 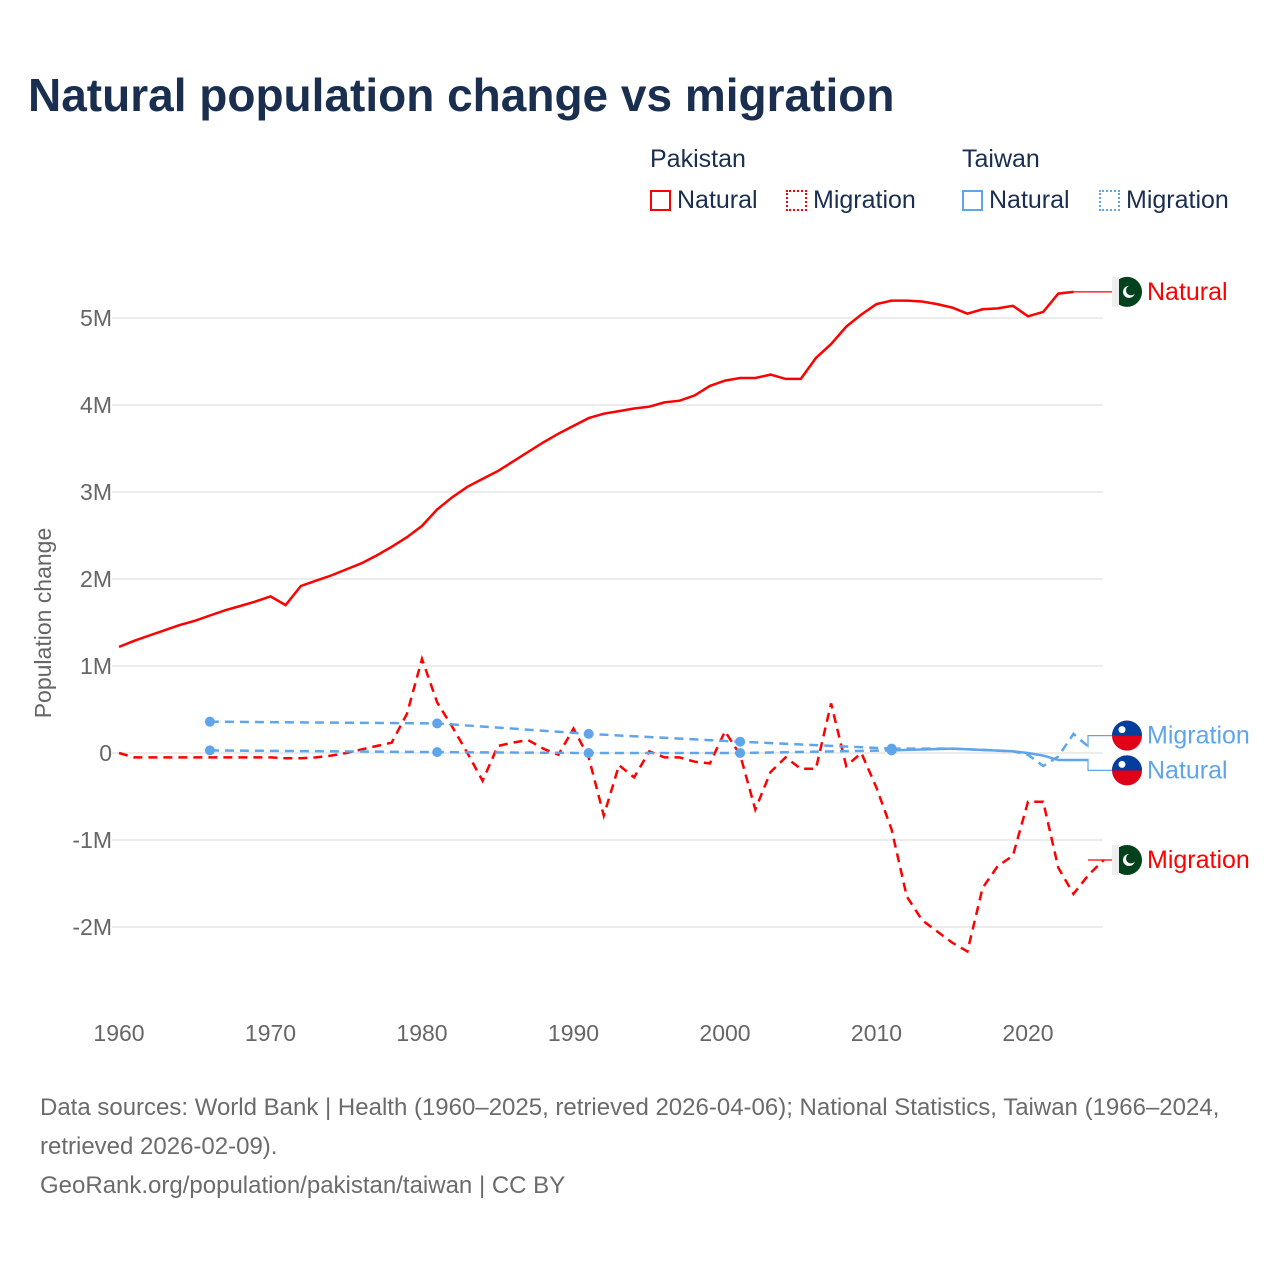 What do you see at coordinates (1001, 159) in the screenshot?
I see `legend-group-taiwan: Taiwan` at bounding box center [1001, 159].